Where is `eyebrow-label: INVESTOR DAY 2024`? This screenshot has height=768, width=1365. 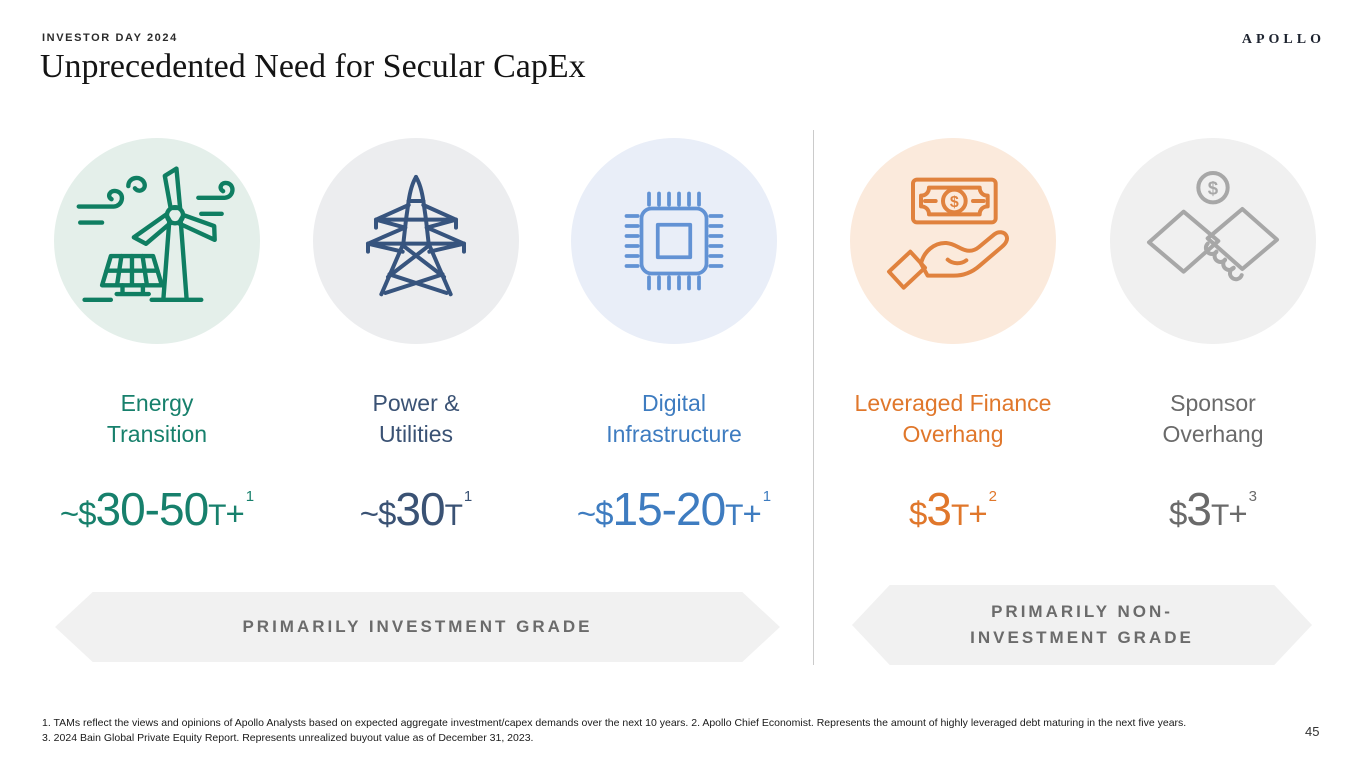
eyebrow-label: INVESTOR DAY 2024 is located at coordinates (110, 38).